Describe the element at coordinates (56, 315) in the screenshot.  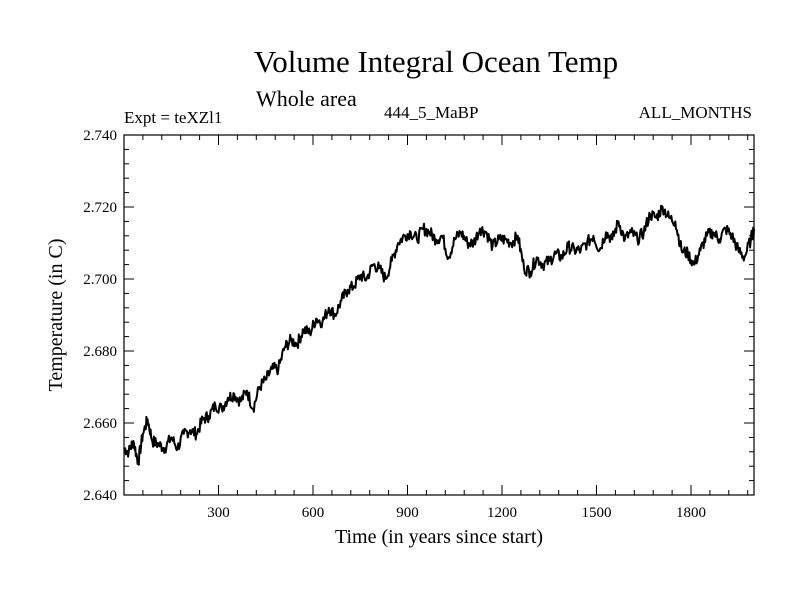
I see `y-axis-title: Temperature (in C)` at that location.